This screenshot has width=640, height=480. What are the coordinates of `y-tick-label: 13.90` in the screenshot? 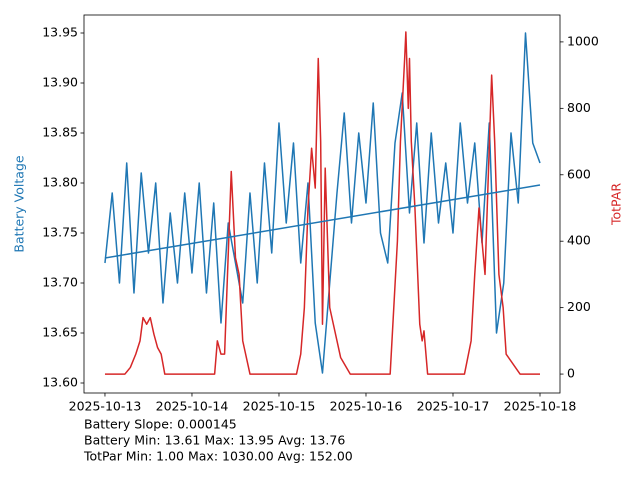 It's located at (60, 82).